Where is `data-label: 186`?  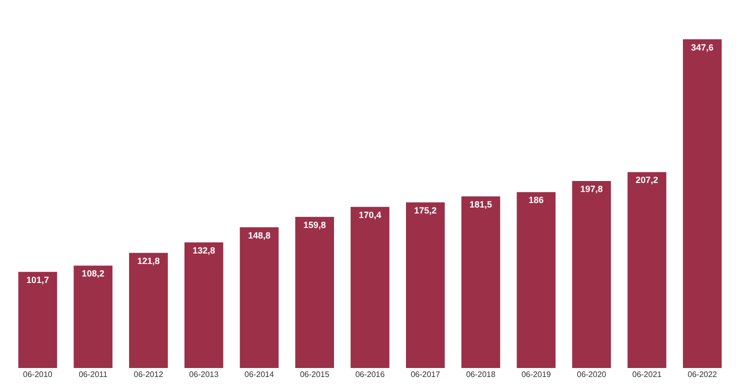
data-label: 186 is located at coordinates (536, 200).